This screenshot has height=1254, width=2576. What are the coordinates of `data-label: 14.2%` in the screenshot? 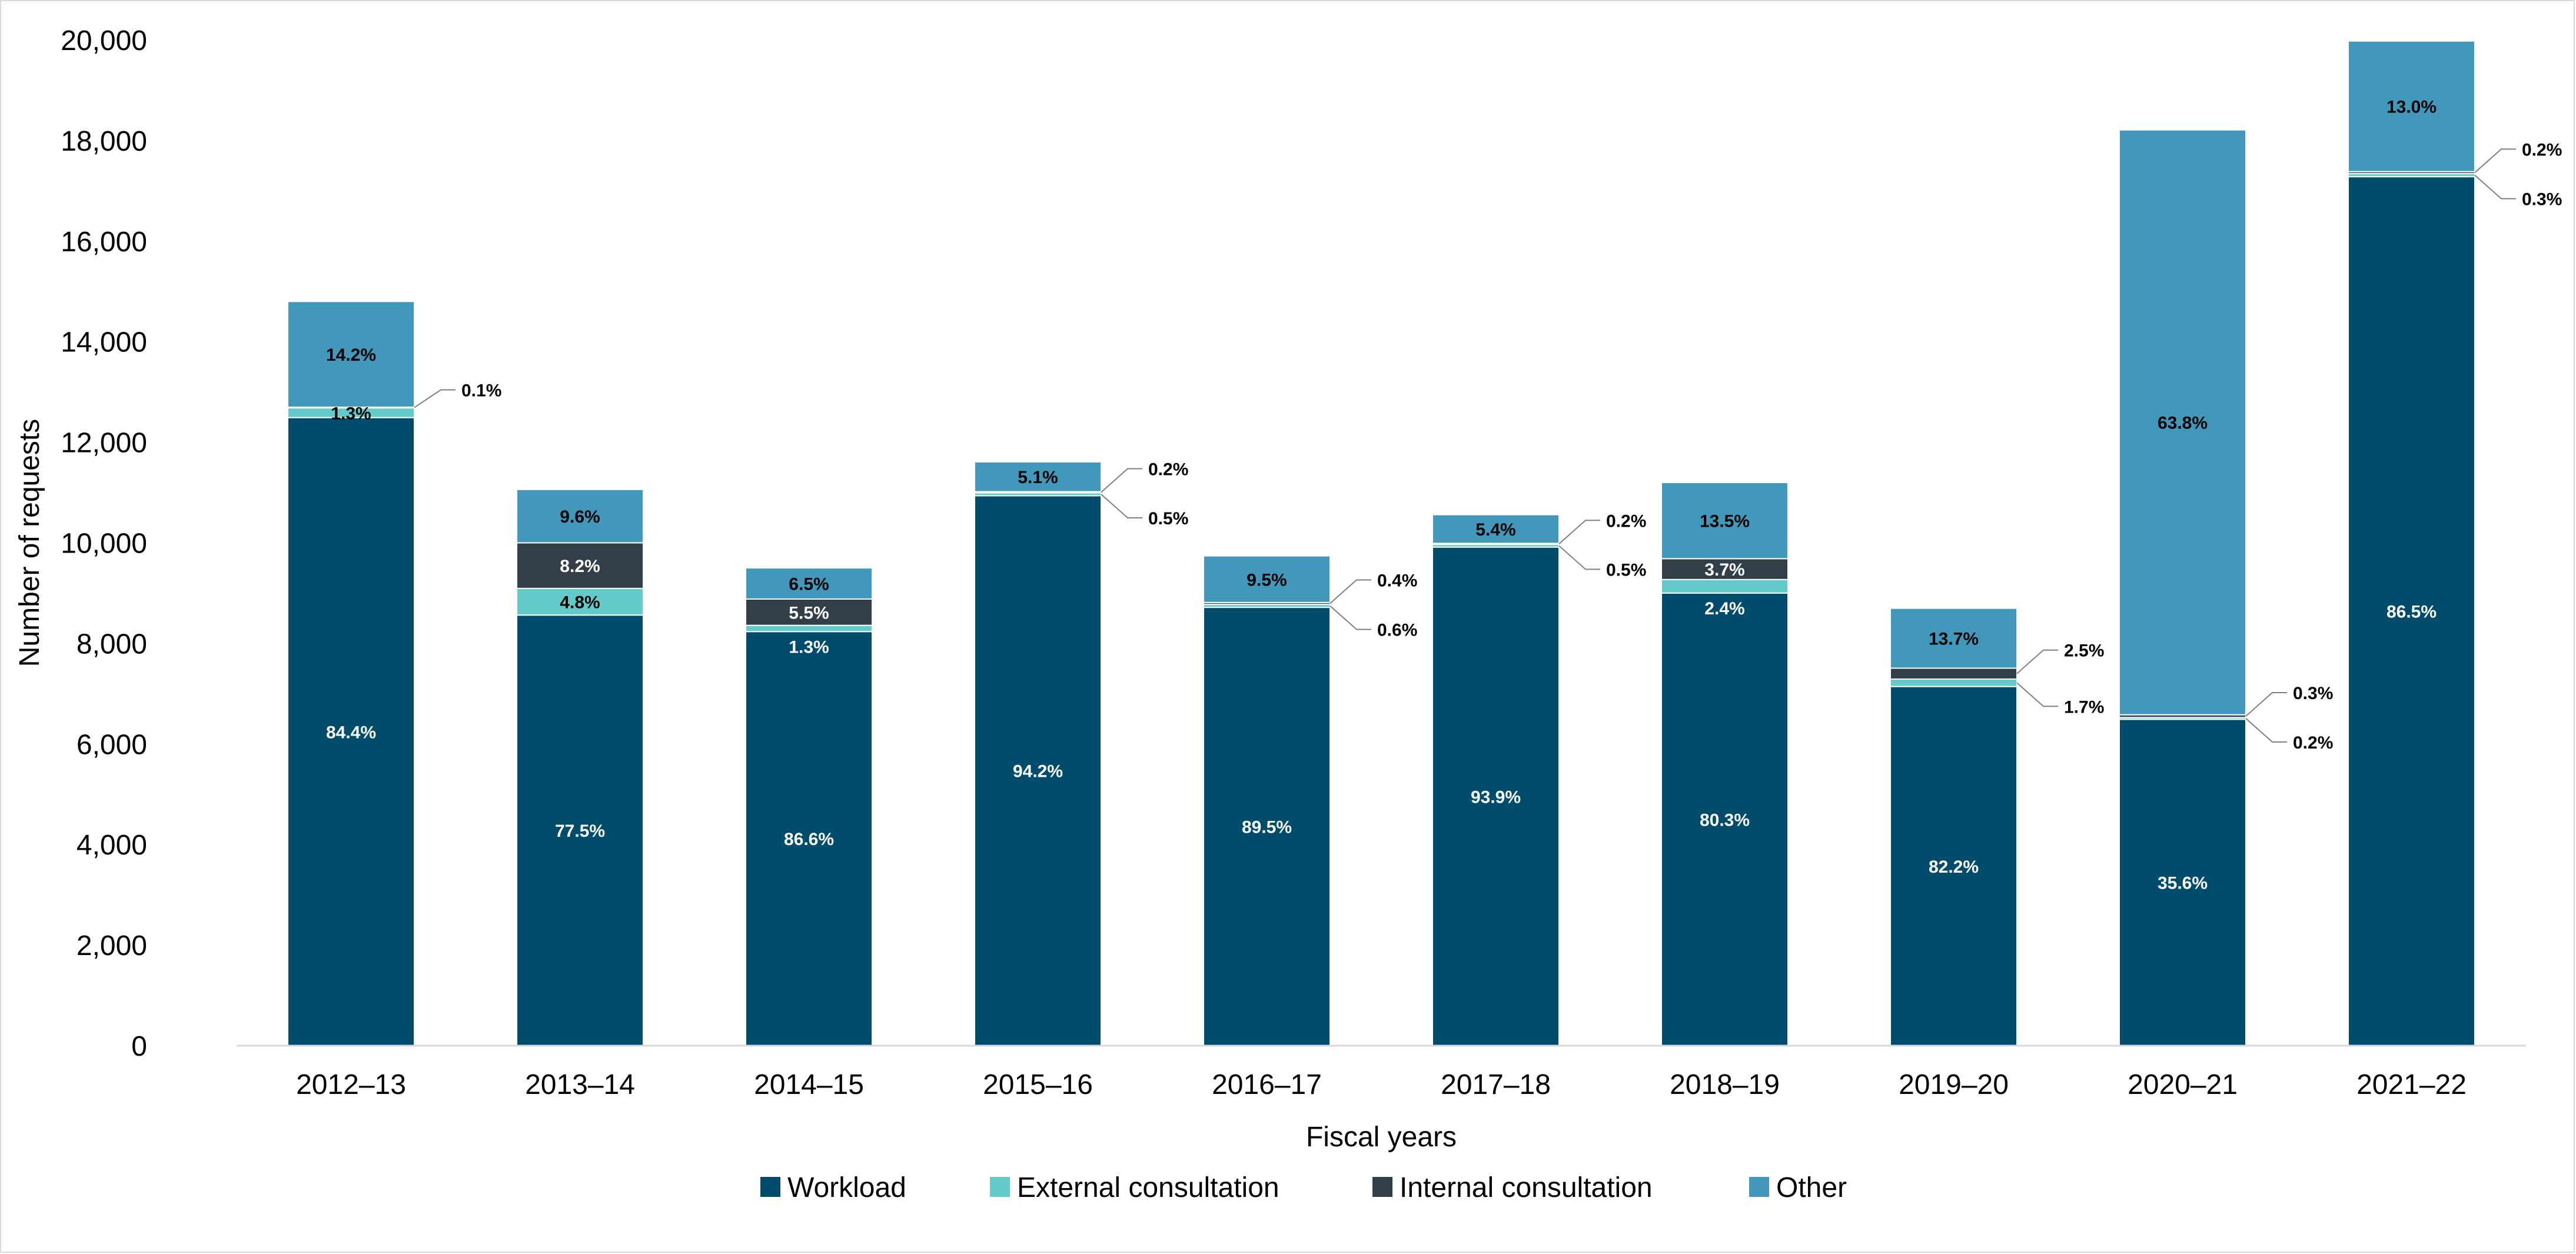 It's located at (351, 355).